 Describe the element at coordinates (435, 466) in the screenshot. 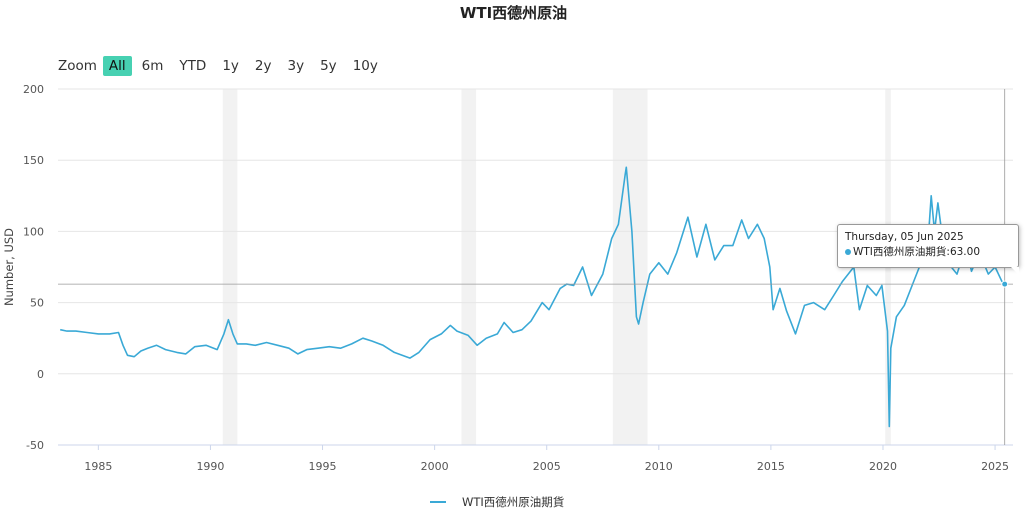

I see `x-tick-label: 2000` at that location.